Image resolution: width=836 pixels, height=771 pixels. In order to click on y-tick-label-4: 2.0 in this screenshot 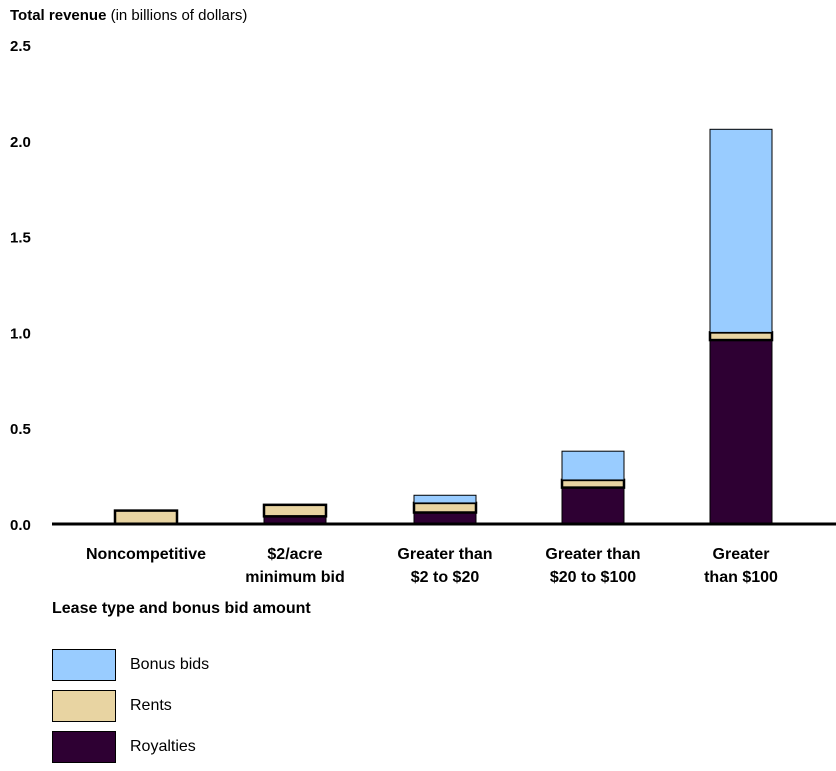, I will do `click(20, 142)`.